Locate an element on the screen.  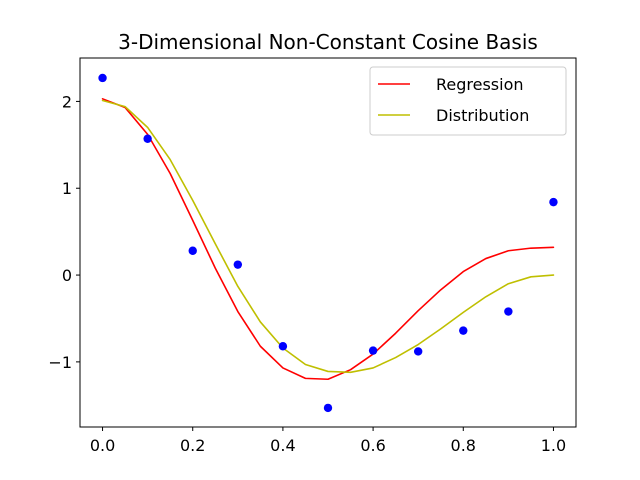
x-tick-label: 0.4 is located at coordinates (282, 445).